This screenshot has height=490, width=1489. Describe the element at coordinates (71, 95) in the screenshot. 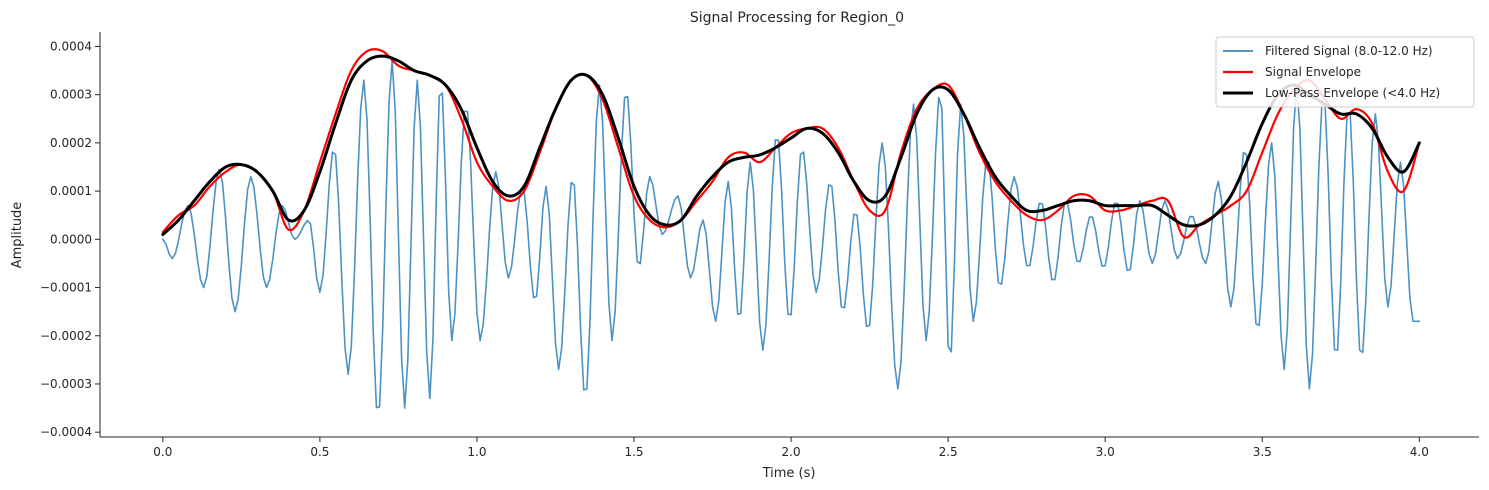

I see `y-tick-label: 0.0003` at that location.